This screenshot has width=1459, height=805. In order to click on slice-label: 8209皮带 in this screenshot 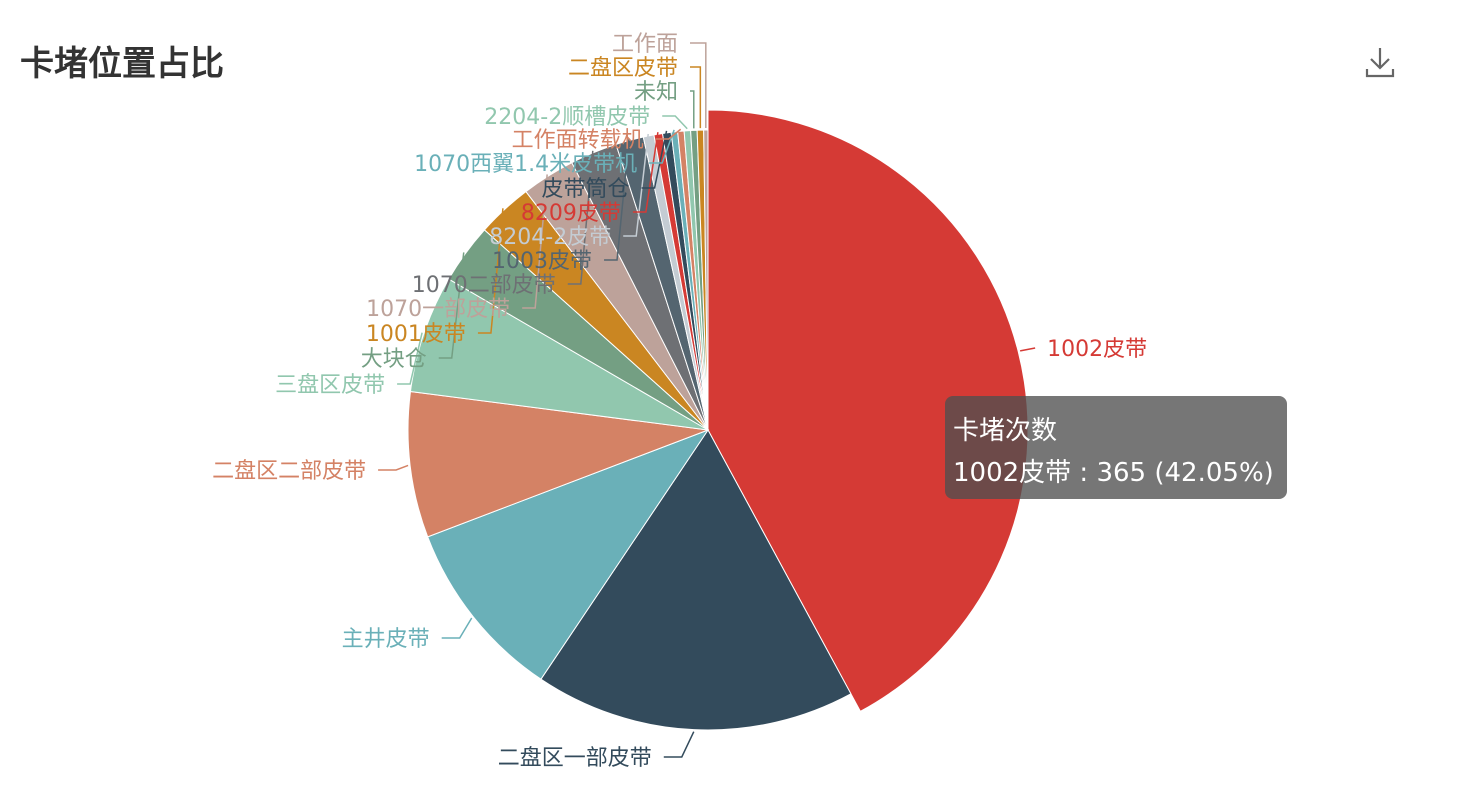, I will do `click(571, 213)`.